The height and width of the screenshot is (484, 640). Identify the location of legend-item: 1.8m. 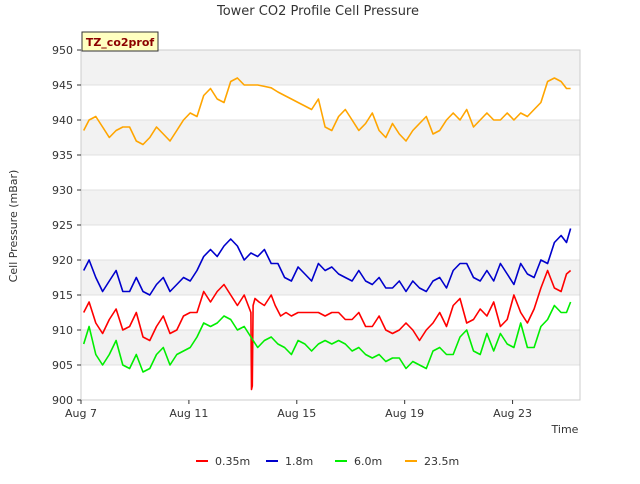
(289, 461).